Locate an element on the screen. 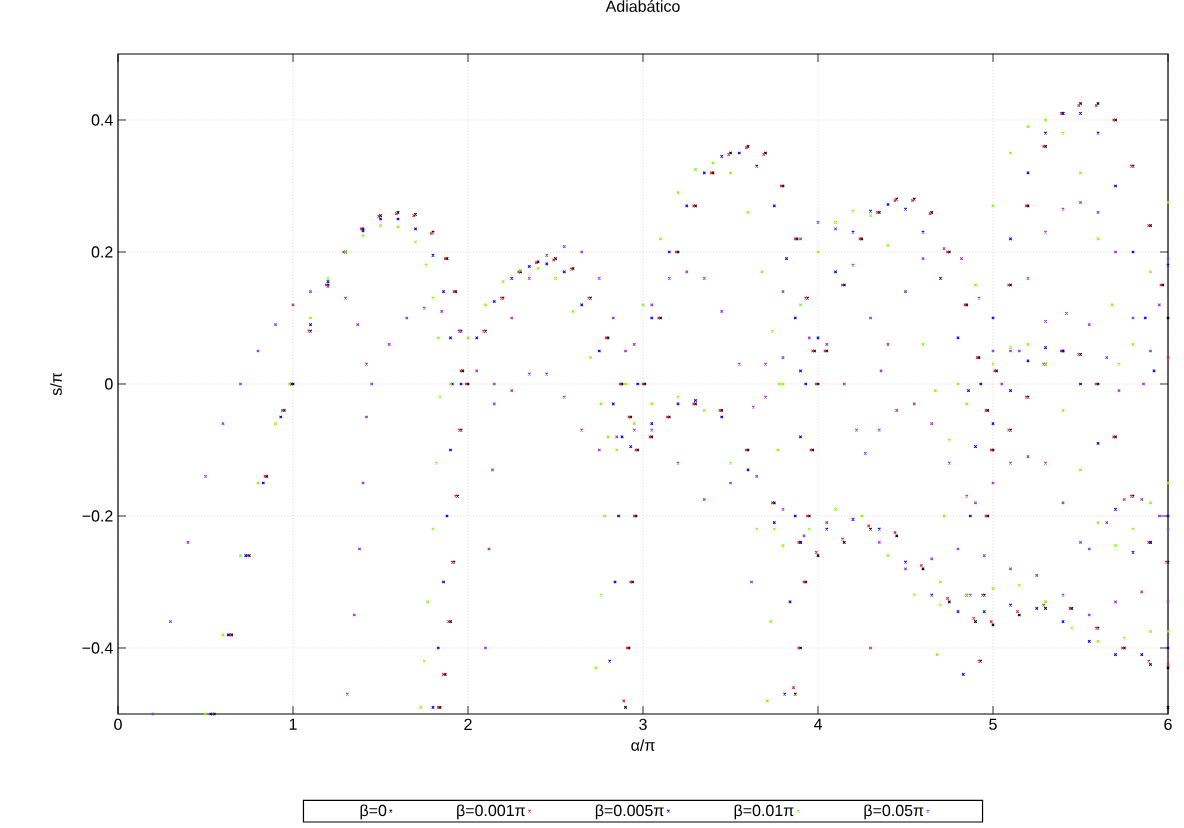  legend-label: β=0.001π is located at coordinates (491, 812).